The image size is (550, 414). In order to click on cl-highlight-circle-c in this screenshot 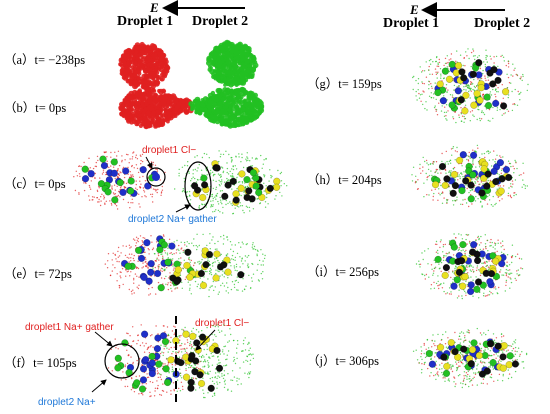, I will do `click(156, 177)`.